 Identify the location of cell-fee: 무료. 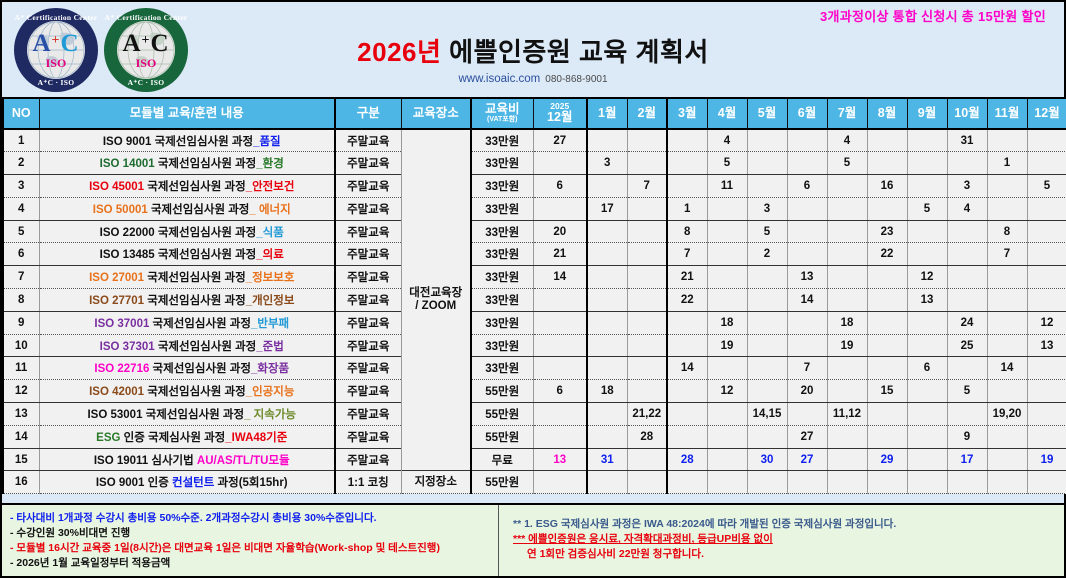
(502, 459).